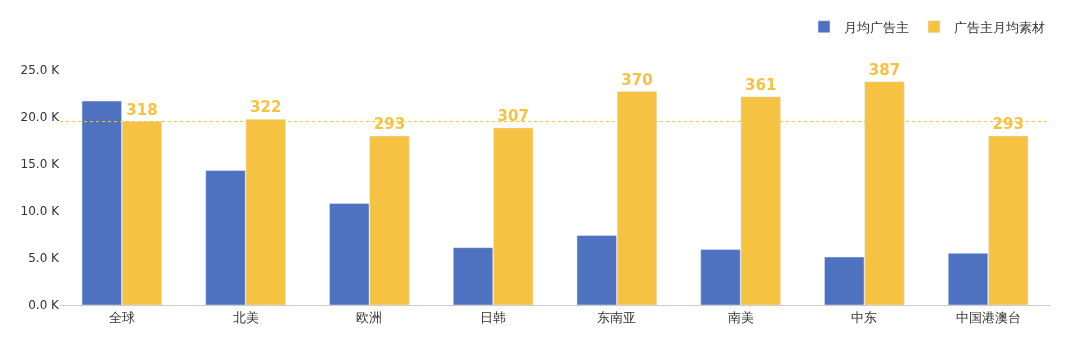  What do you see at coordinates (266, 107) in the screenshot?
I see `data-label: 322` at bounding box center [266, 107].